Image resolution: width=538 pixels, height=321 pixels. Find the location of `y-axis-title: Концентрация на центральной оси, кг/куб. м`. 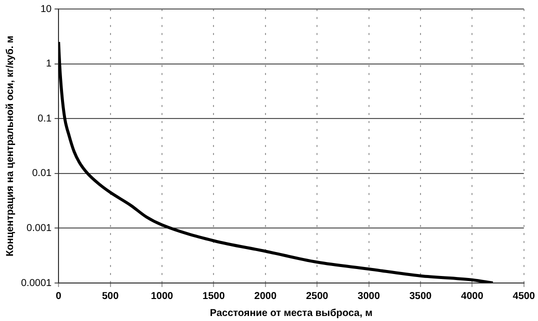

y-axis-title: Концентрация на центральной оси, кг/куб. м is located at coordinates (10, 146).